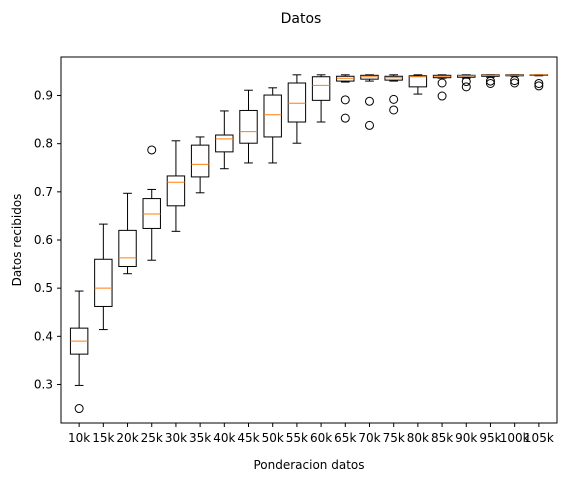 The height and width of the screenshot is (480, 572). Describe the element at coordinates (369, 438) in the screenshot. I see `x-tick-label: 70k` at that location.